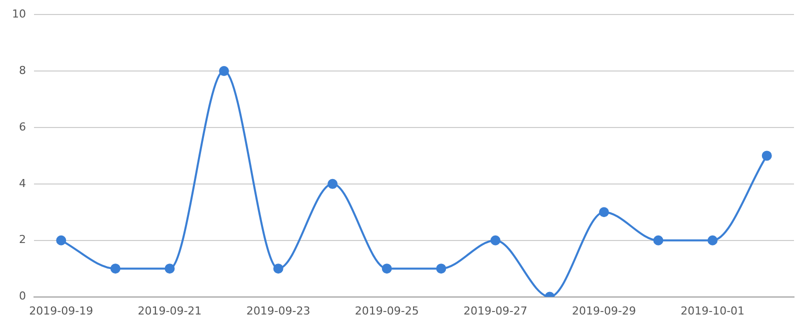 Image resolution: width=808 pixels, height=331 pixels. I want to click on y-tick-label: 8, so click(22, 70).